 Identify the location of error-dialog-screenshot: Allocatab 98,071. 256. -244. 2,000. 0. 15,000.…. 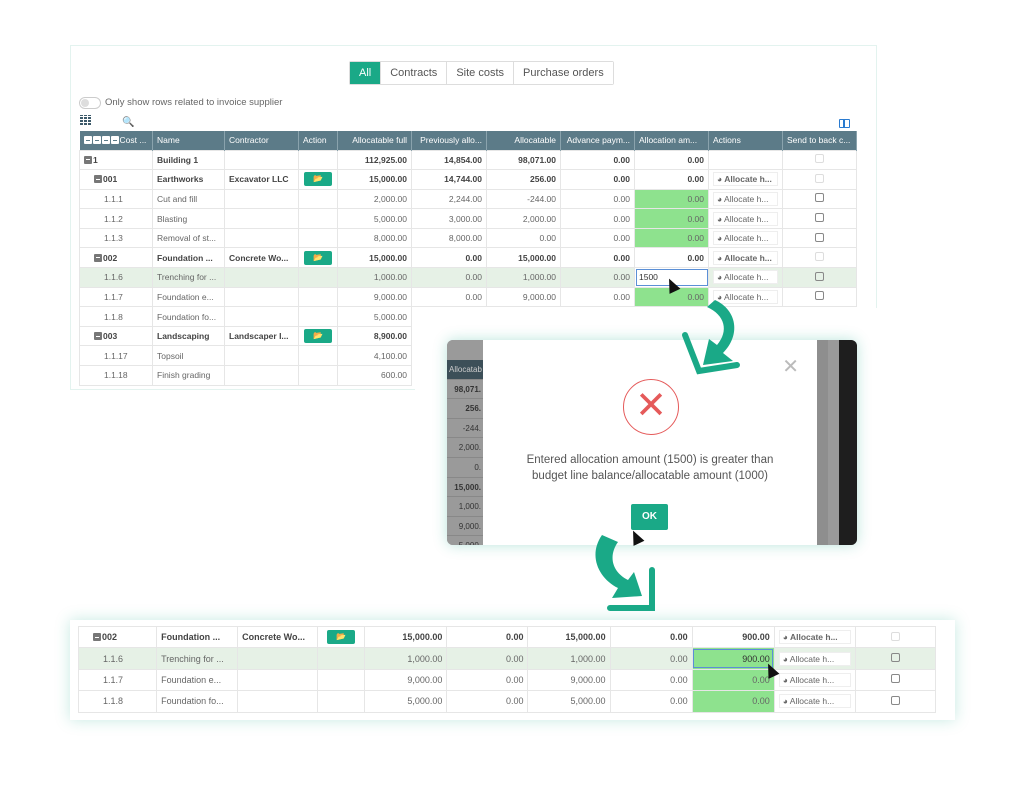
(652, 442).